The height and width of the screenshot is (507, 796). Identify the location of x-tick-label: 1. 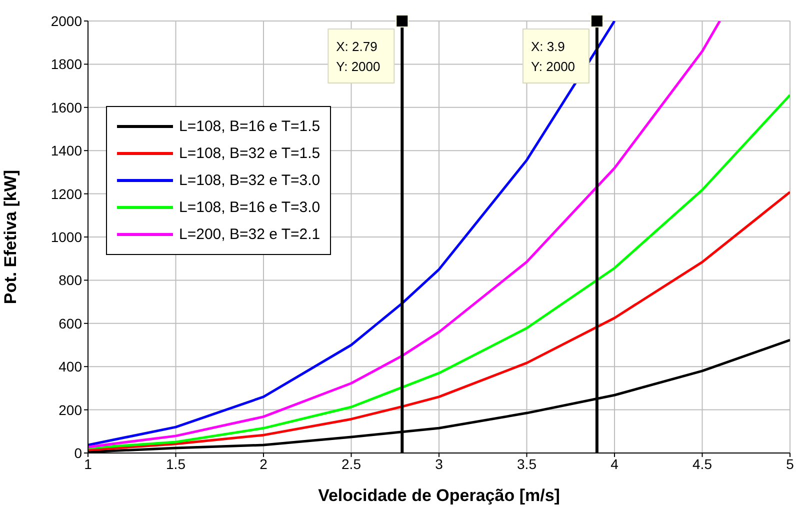
(88, 464).